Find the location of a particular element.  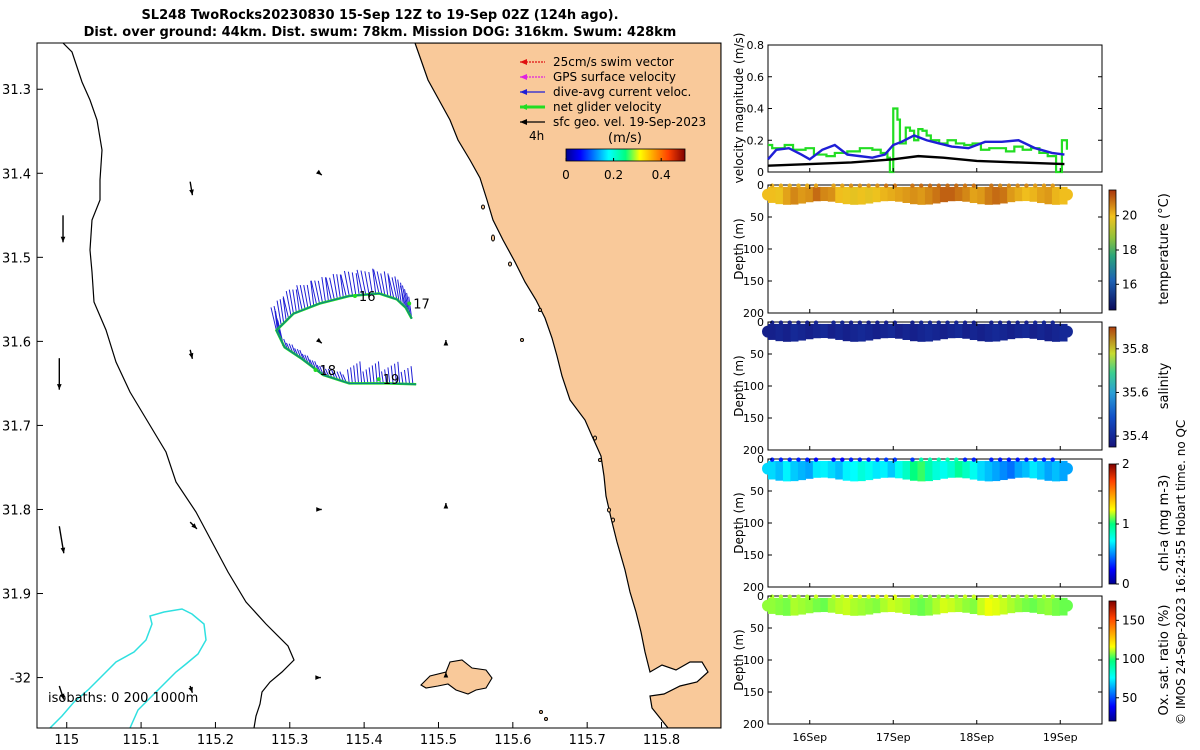

section-colorbar is located at coordinates (1112, 661).